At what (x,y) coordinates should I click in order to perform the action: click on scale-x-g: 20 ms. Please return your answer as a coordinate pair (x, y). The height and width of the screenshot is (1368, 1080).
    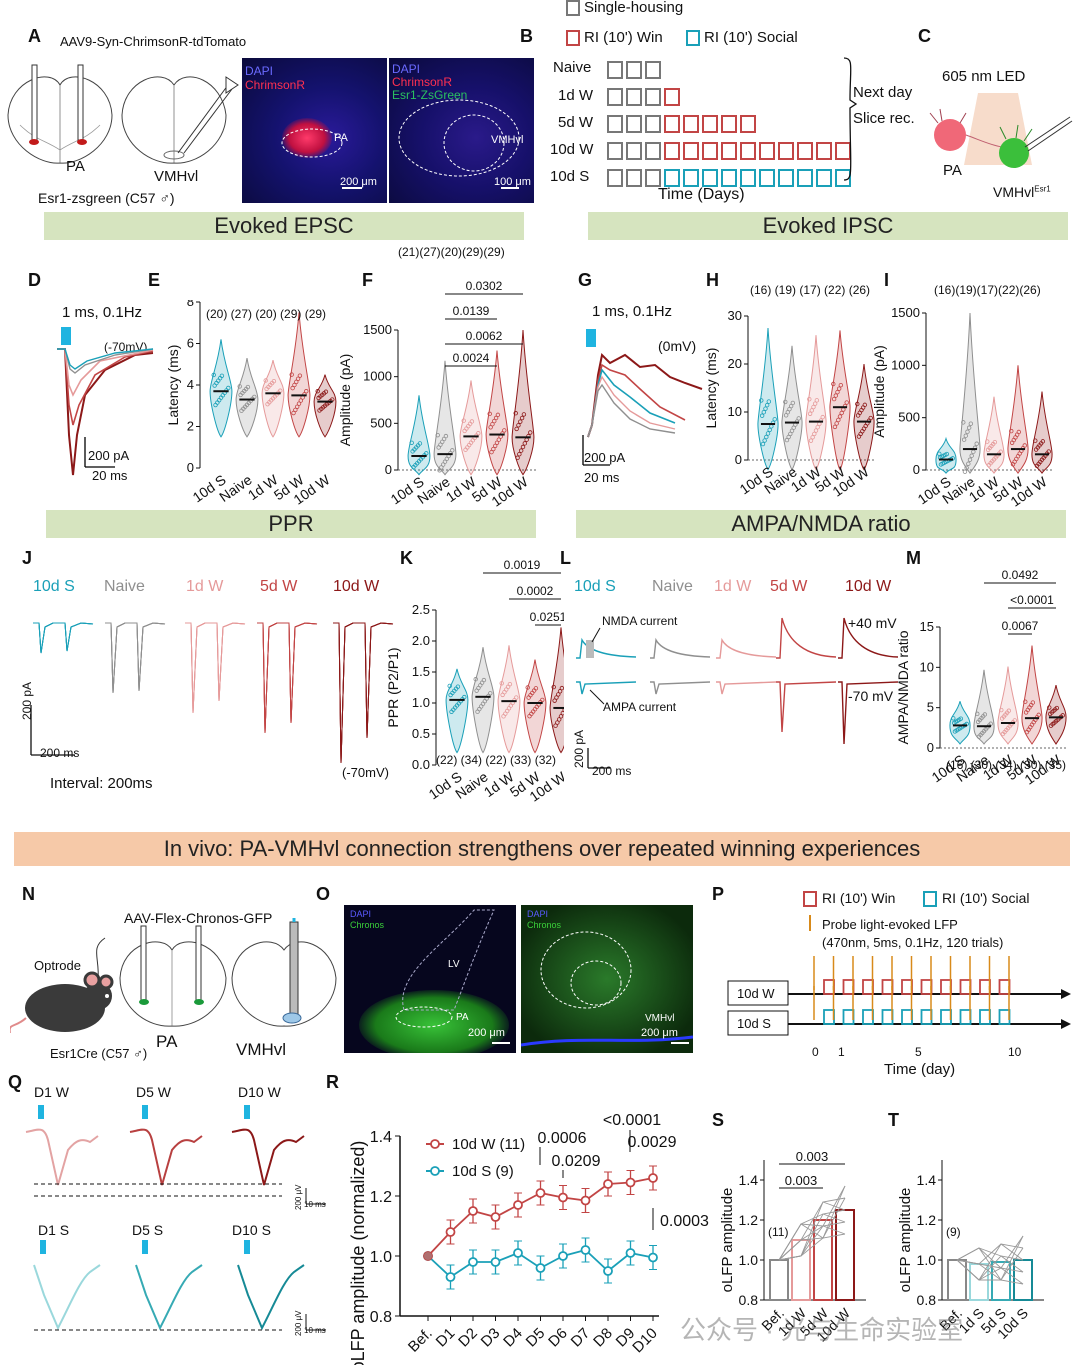
    Looking at the image, I should click on (602, 477).